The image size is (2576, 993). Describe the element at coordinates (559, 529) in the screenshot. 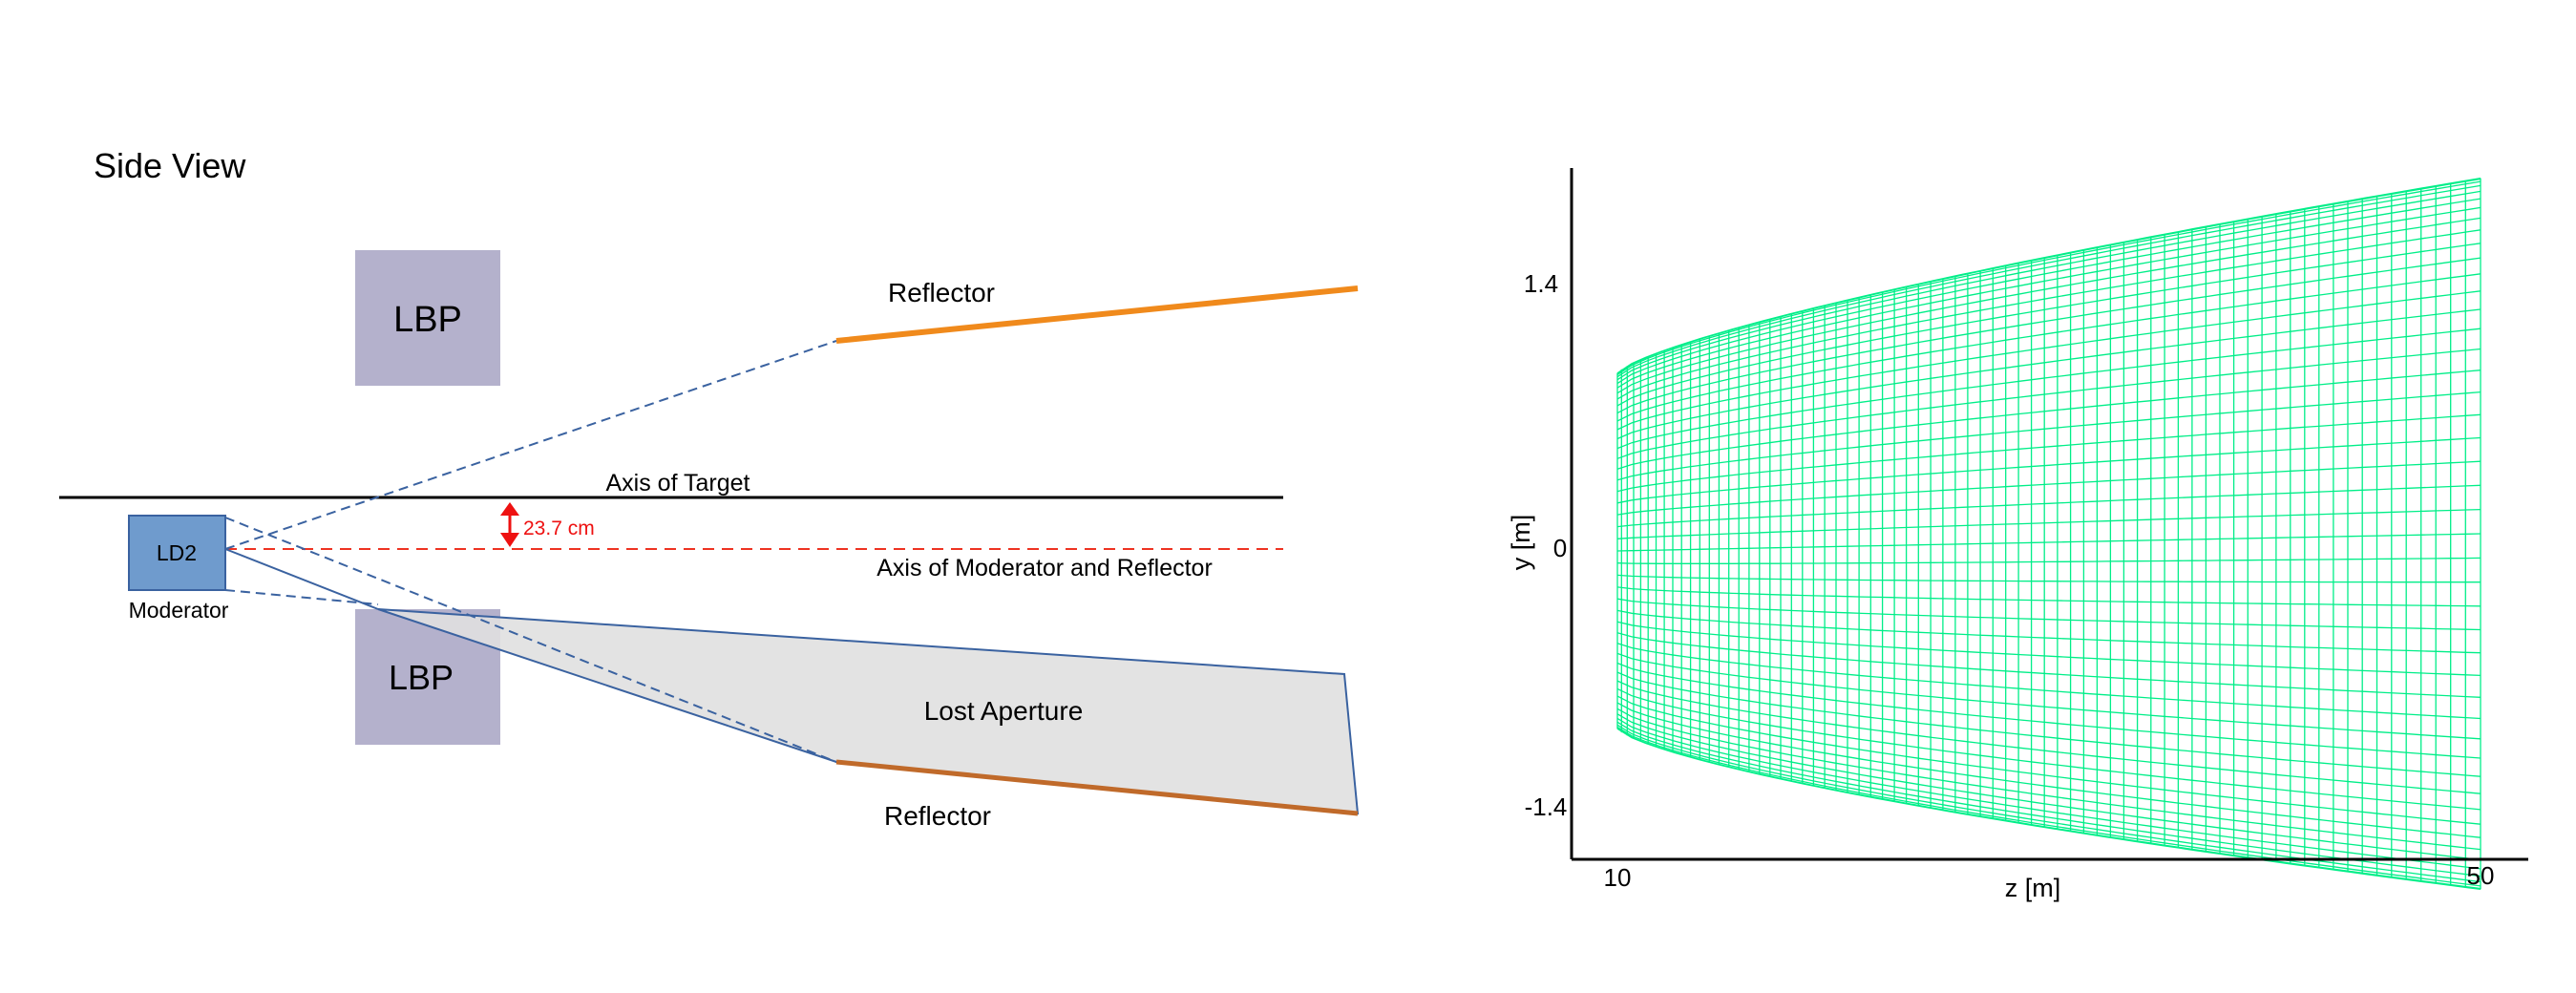

I see `offset-label: 23.7 cm` at that location.